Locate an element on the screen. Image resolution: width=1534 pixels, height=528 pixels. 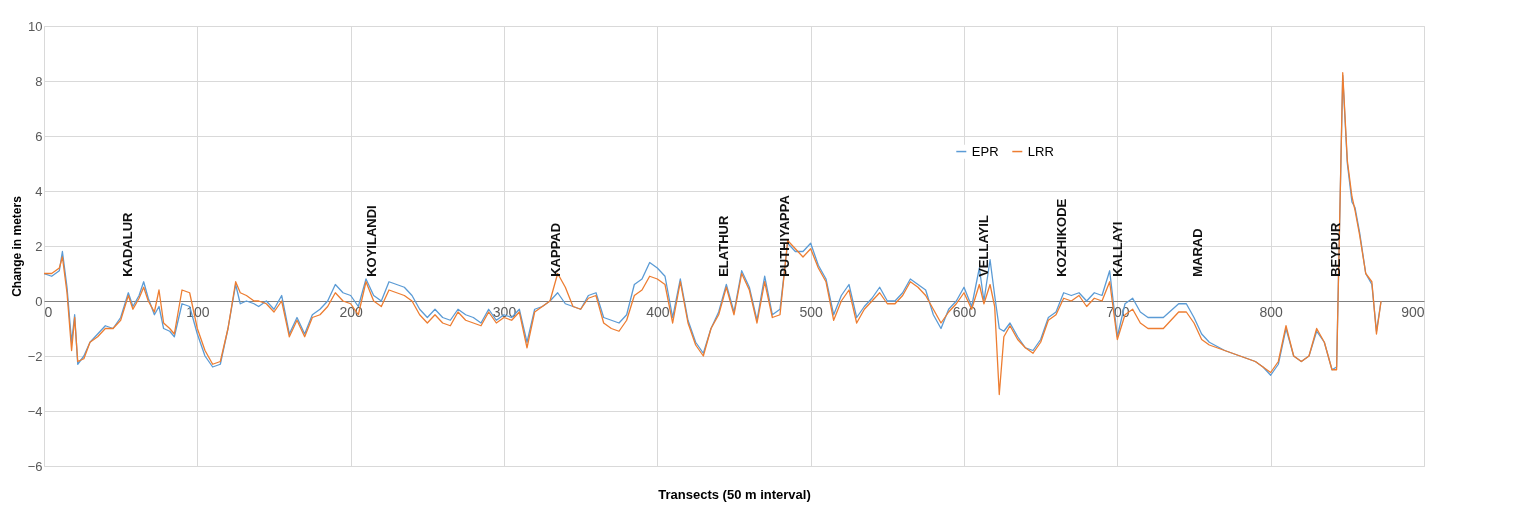
annotation: KADALUR is located at coordinates (128, 244).